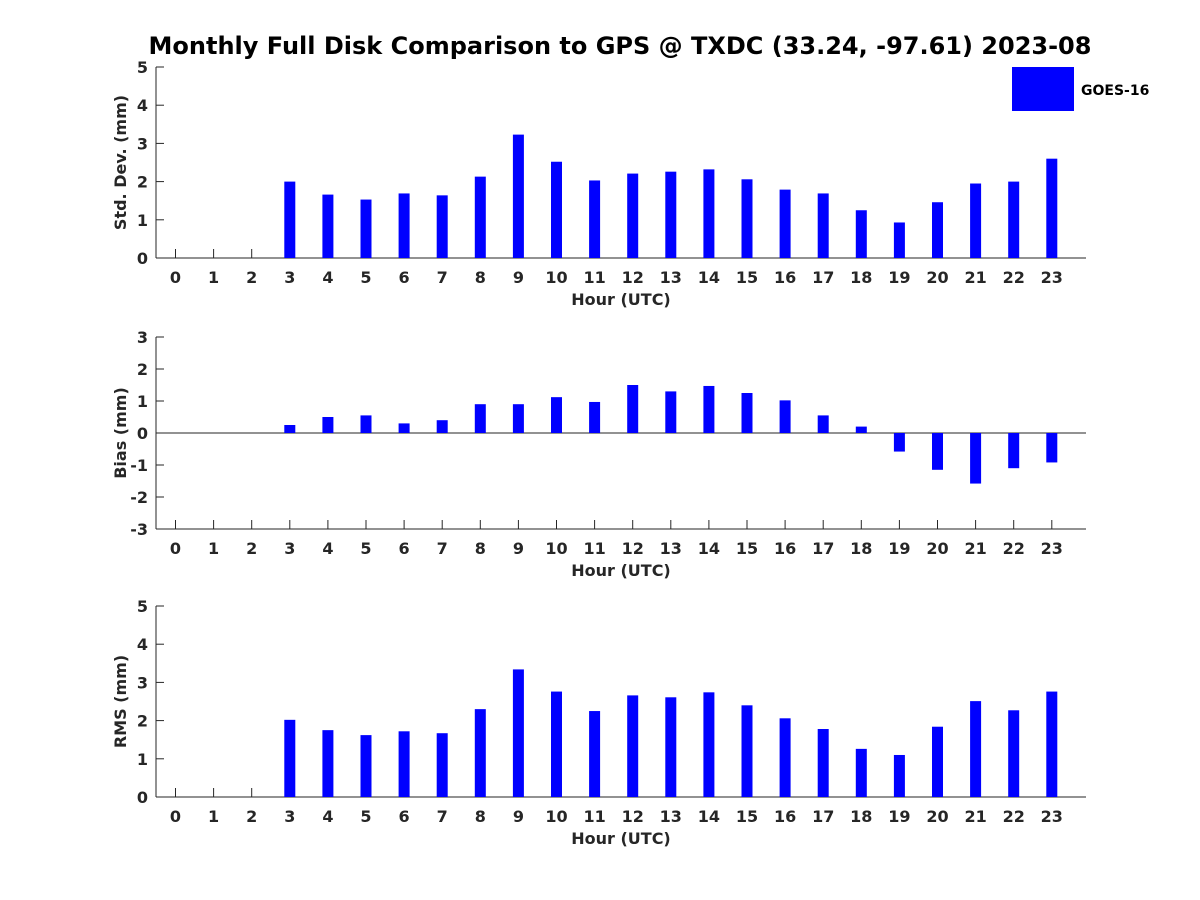 The width and height of the screenshot is (1200, 900). Describe the element at coordinates (1043, 89) in the screenshot. I see `legend-swatch` at that location.